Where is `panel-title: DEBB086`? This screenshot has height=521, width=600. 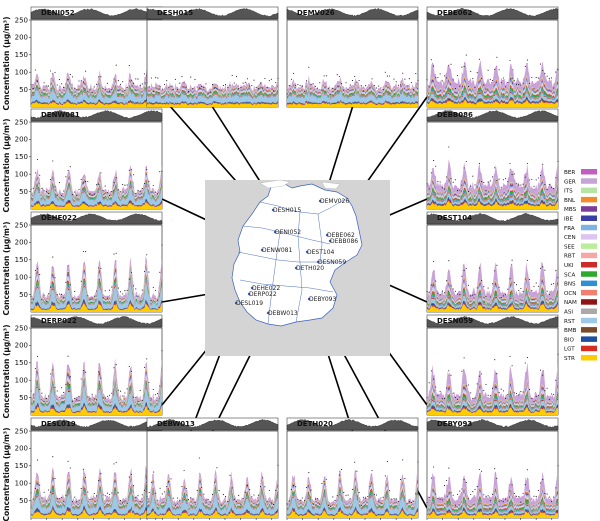 panel-title: DEBB086 is located at coordinates (455, 115).